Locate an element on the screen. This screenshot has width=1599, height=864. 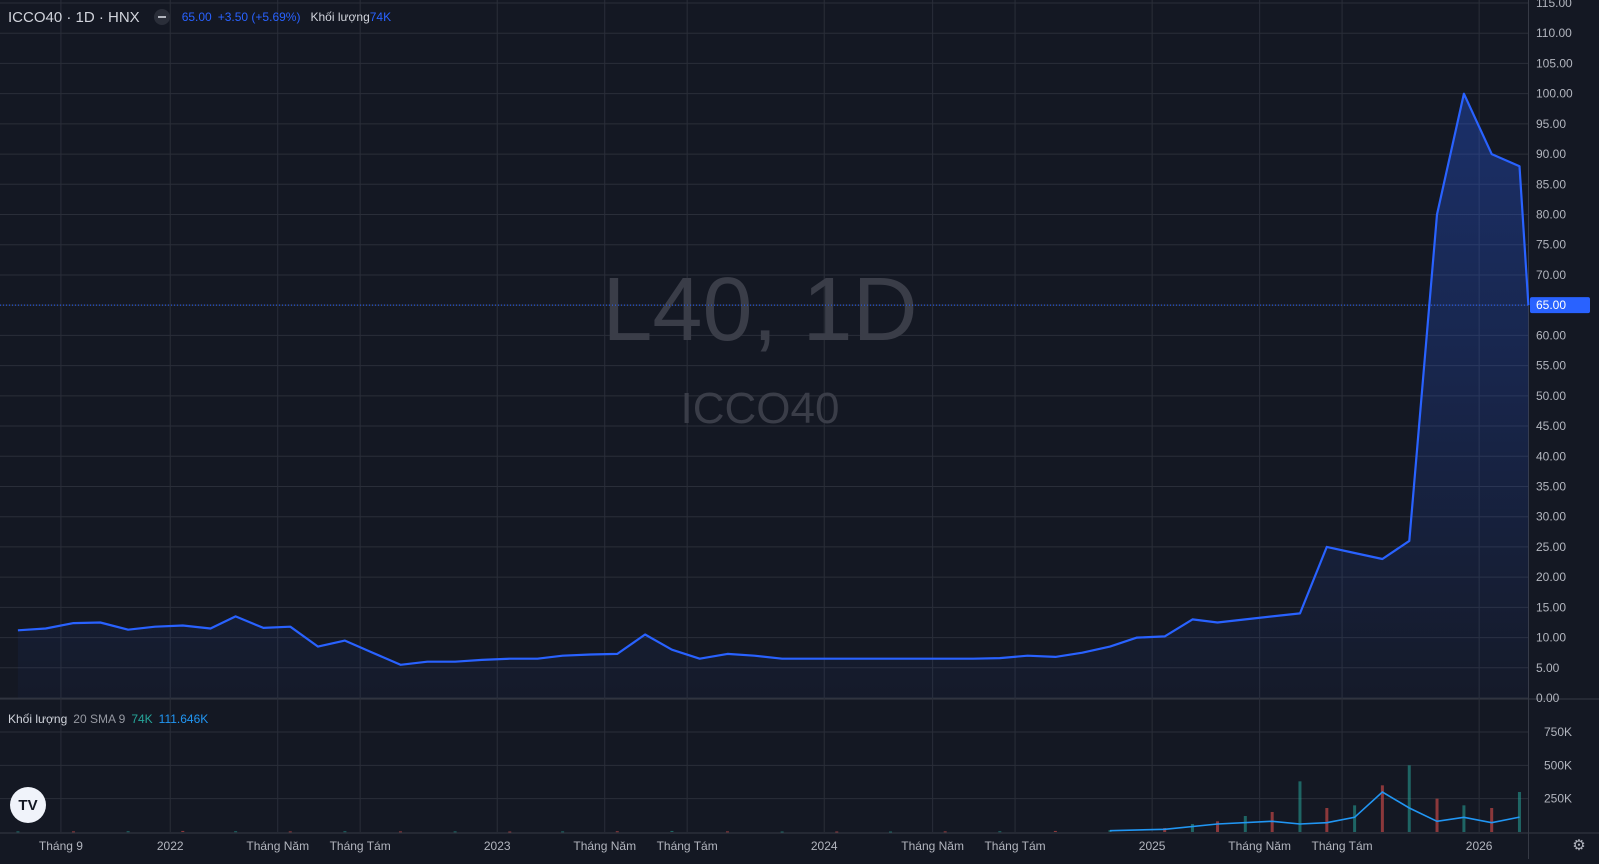
last-price-tag-label: 65.00 is located at coordinates (1551, 305).